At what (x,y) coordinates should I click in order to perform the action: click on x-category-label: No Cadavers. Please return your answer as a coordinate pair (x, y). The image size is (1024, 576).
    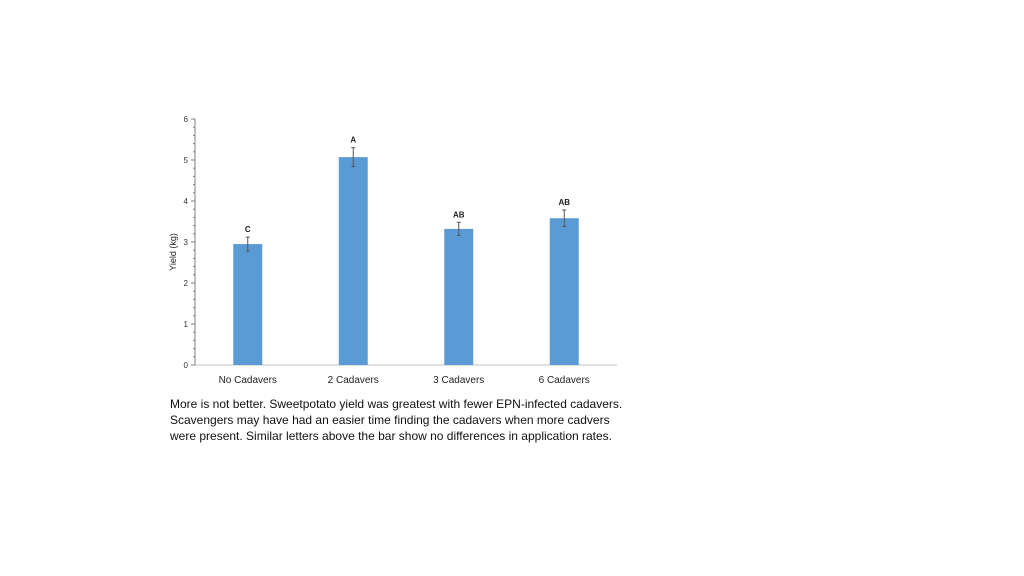
    Looking at the image, I should click on (248, 380).